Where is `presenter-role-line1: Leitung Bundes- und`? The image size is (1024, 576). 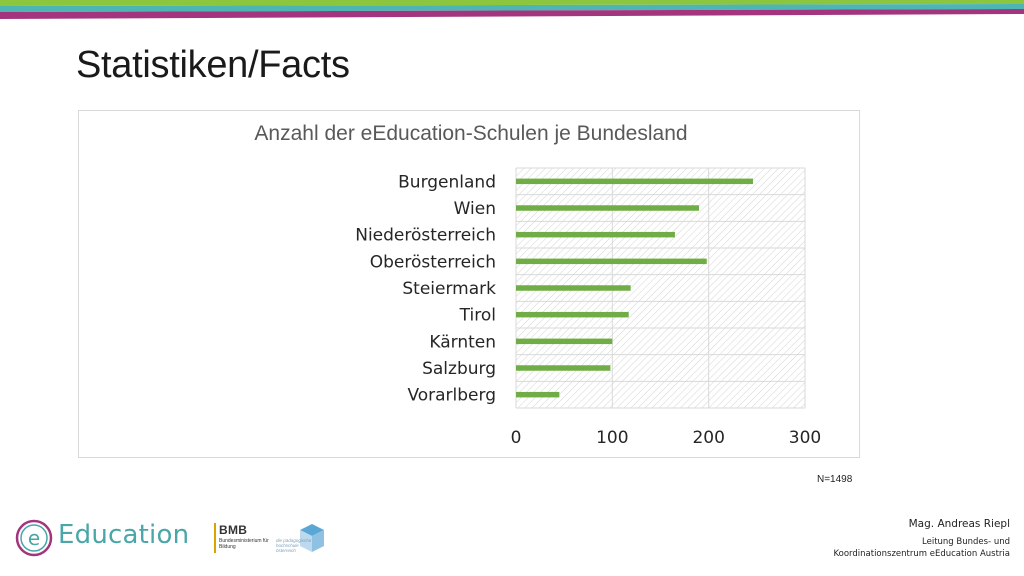
presenter-role-line1: Leitung Bundes- und is located at coordinates (966, 542).